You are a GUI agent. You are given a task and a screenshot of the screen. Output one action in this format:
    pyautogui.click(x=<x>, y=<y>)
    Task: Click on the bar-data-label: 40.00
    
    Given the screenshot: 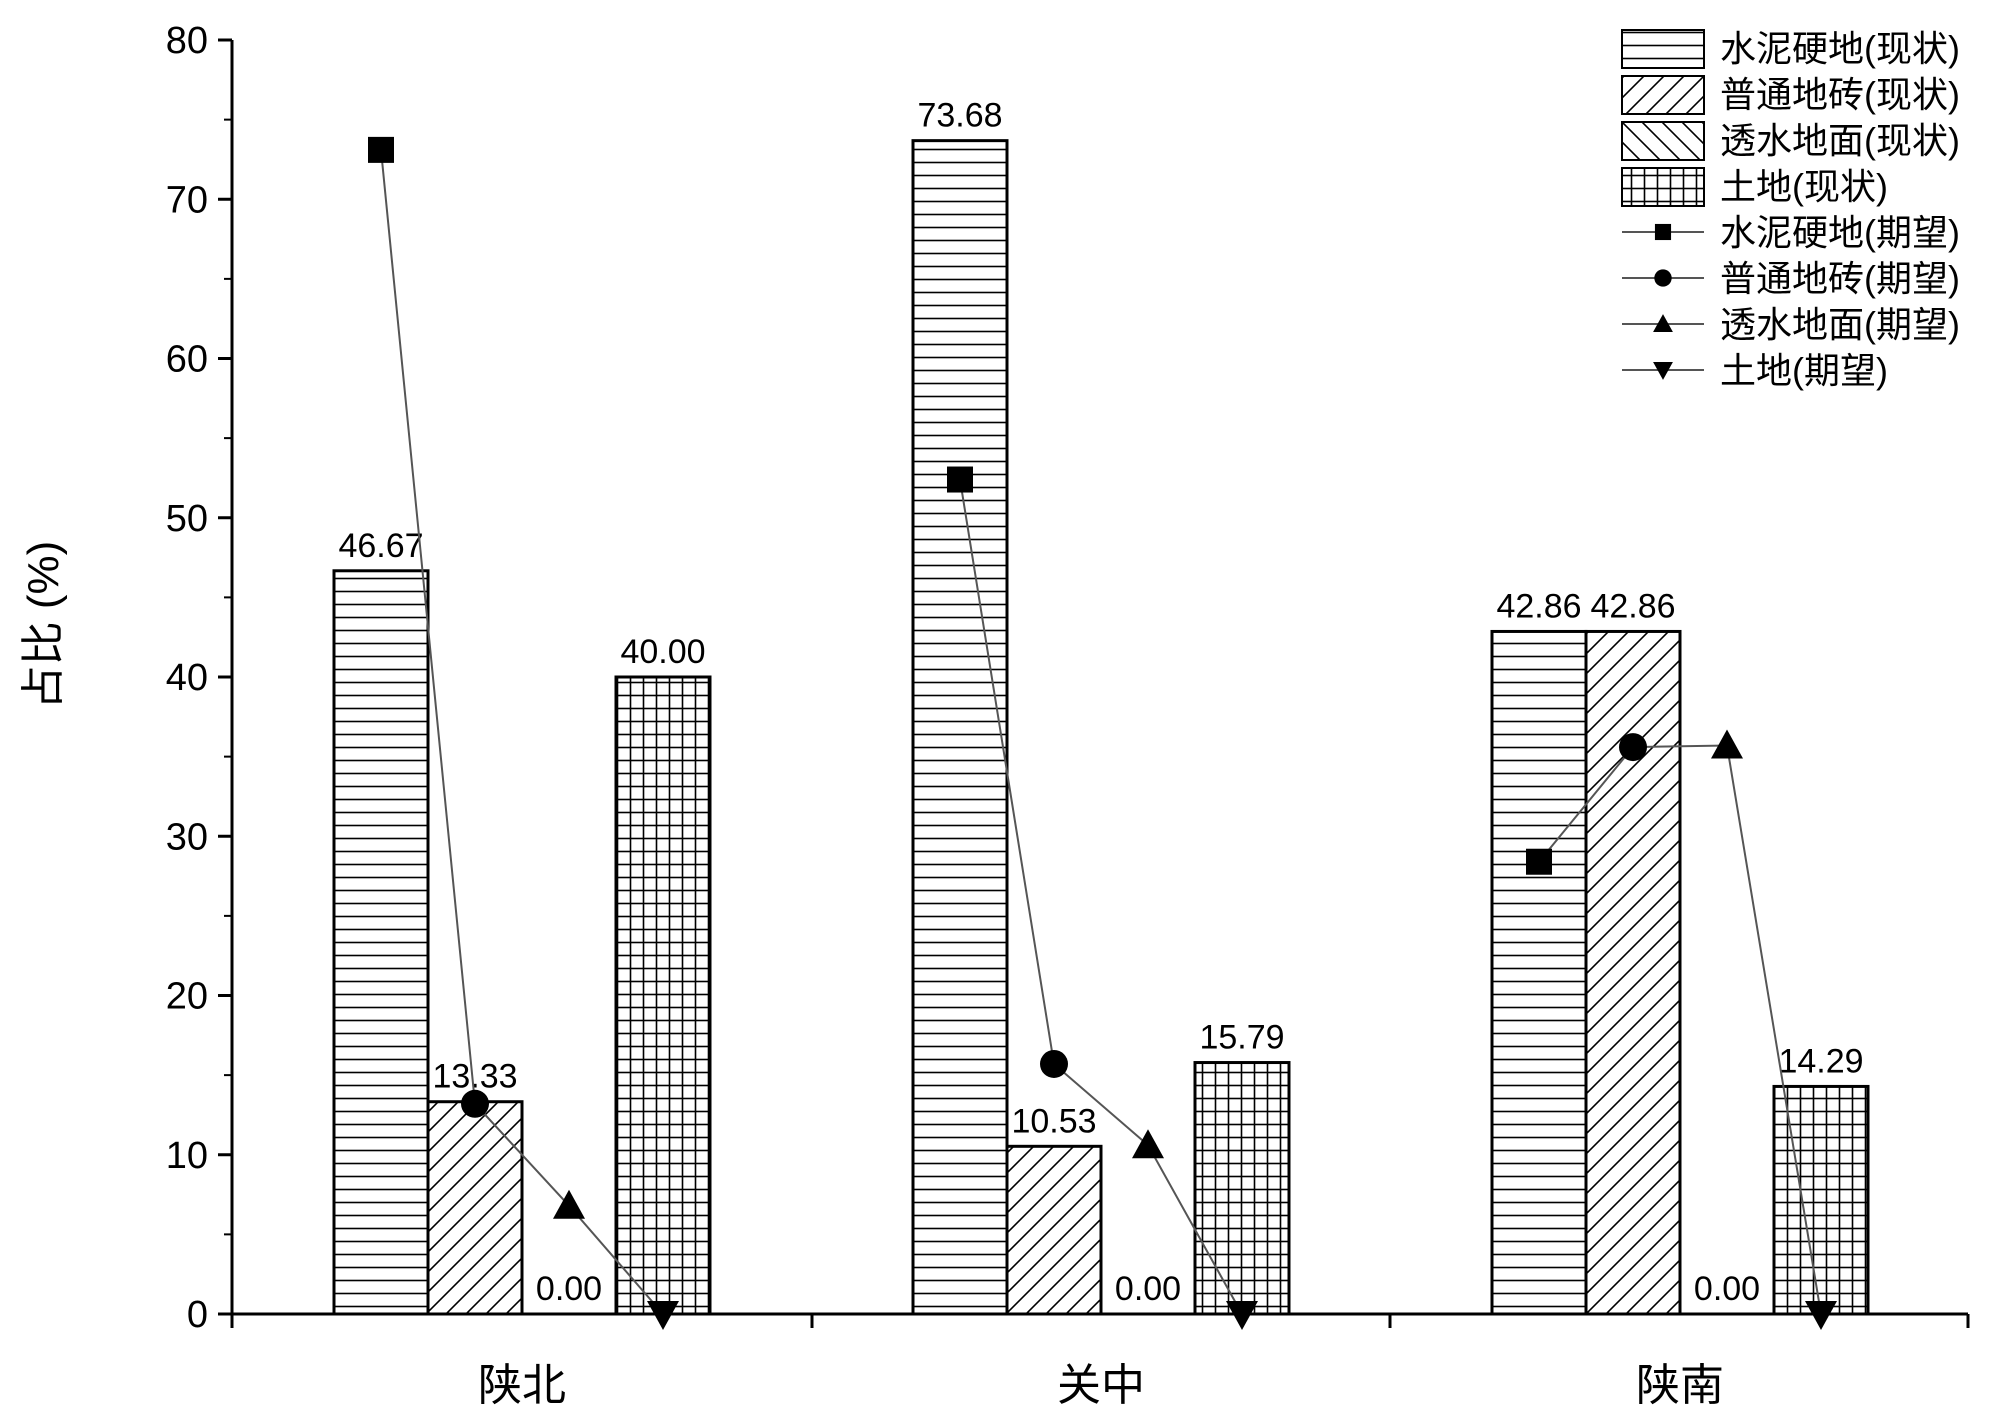 What is the action you would take?
    pyautogui.click(x=662, y=652)
    